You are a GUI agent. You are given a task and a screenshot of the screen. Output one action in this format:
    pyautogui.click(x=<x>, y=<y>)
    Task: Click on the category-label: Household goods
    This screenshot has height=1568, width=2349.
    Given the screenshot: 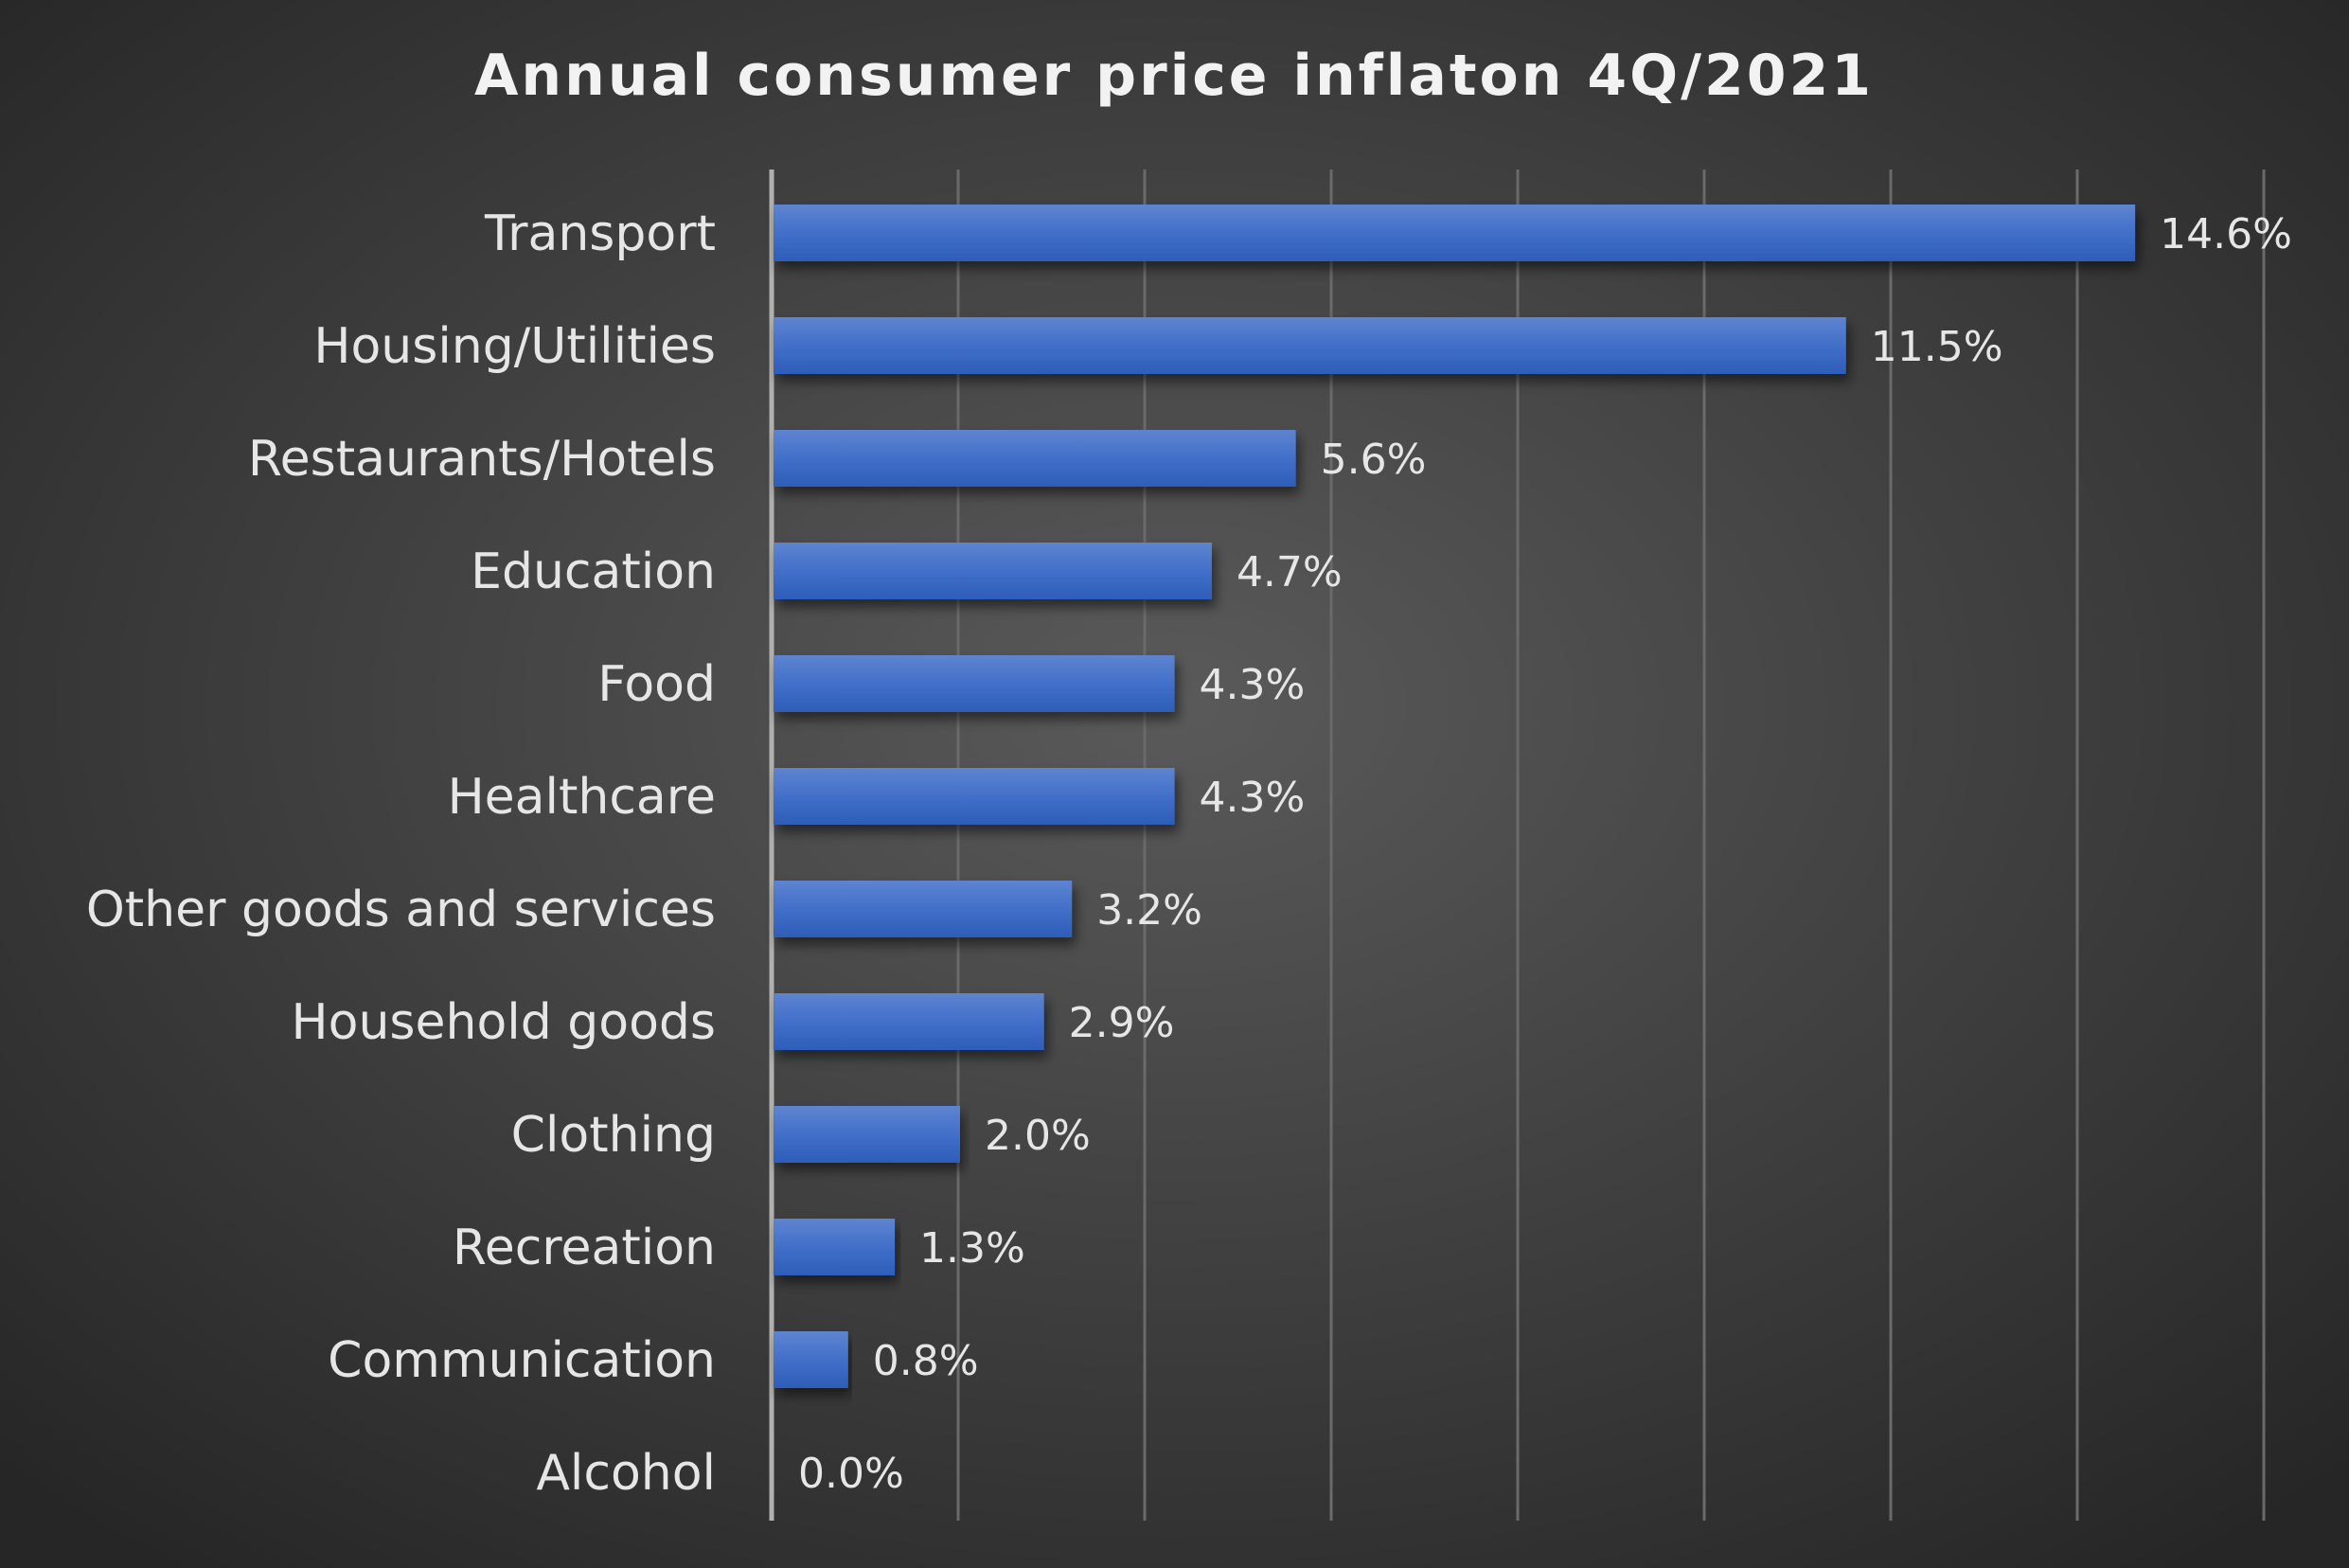 What is the action you would take?
    pyautogui.click(x=504, y=1022)
    